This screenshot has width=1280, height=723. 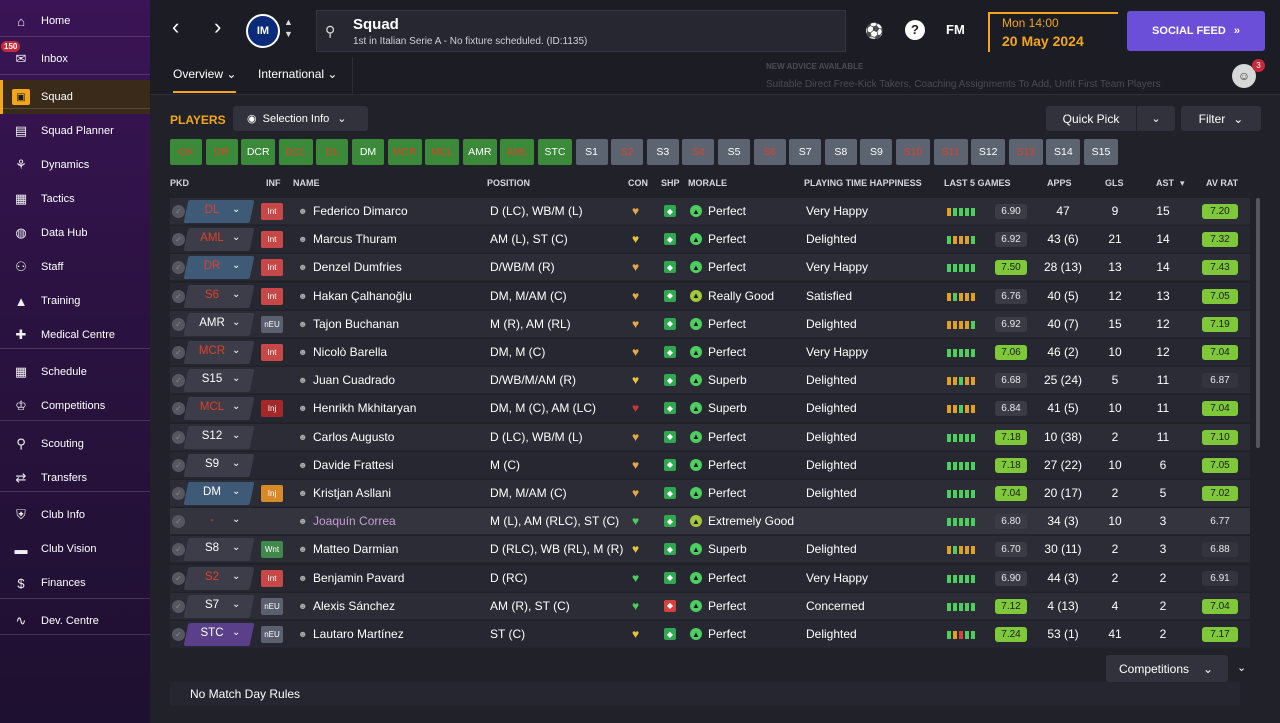 I want to click on player-name: Kristjan Asllani, so click(x=352, y=493).